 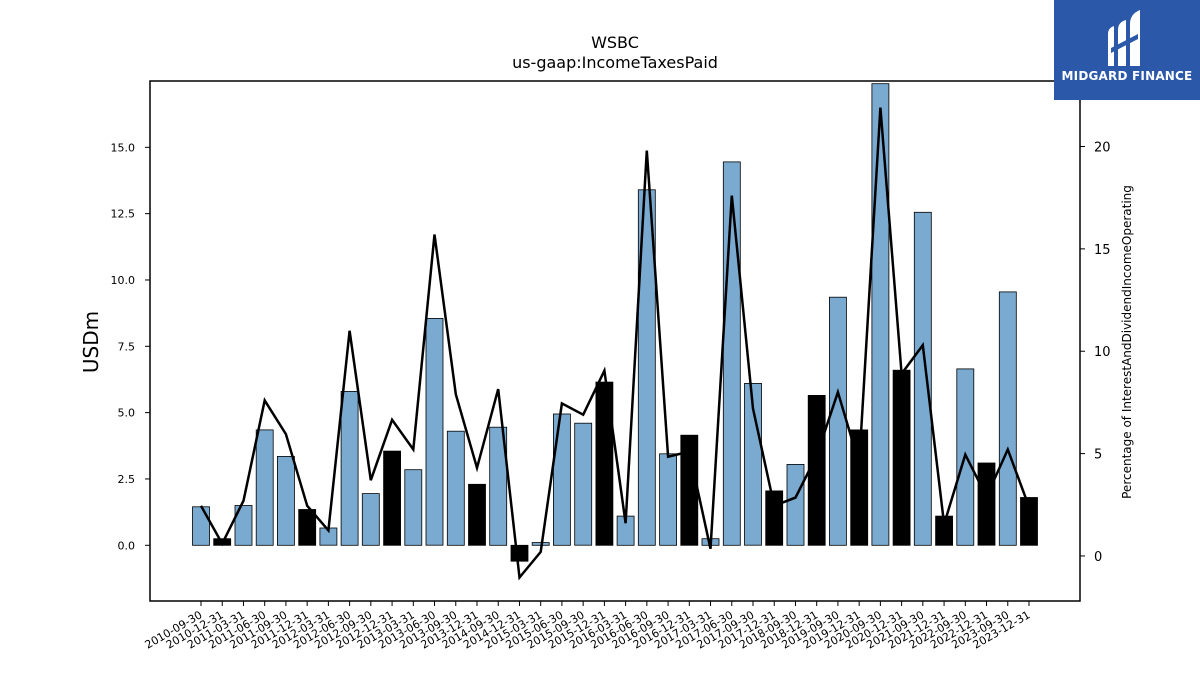 What do you see at coordinates (1098, 557) in the screenshot?
I see `y-tick-label-right: 0` at bounding box center [1098, 557].